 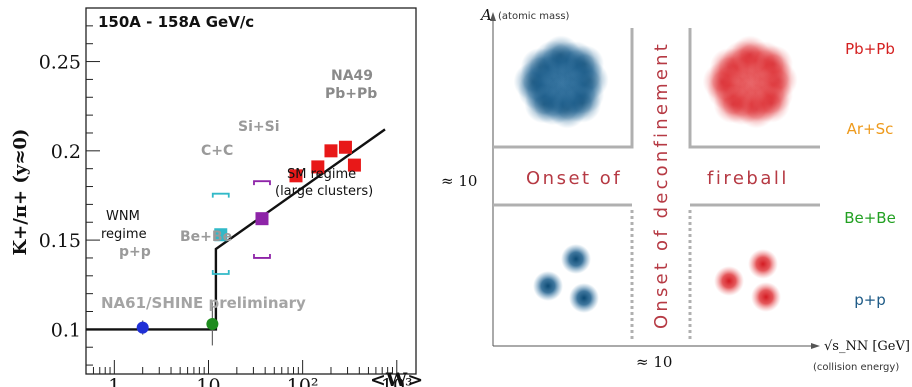 What do you see at coordinates (208, 381) in the screenshot?
I see `x-tick-label: 10` at bounding box center [208, 381].